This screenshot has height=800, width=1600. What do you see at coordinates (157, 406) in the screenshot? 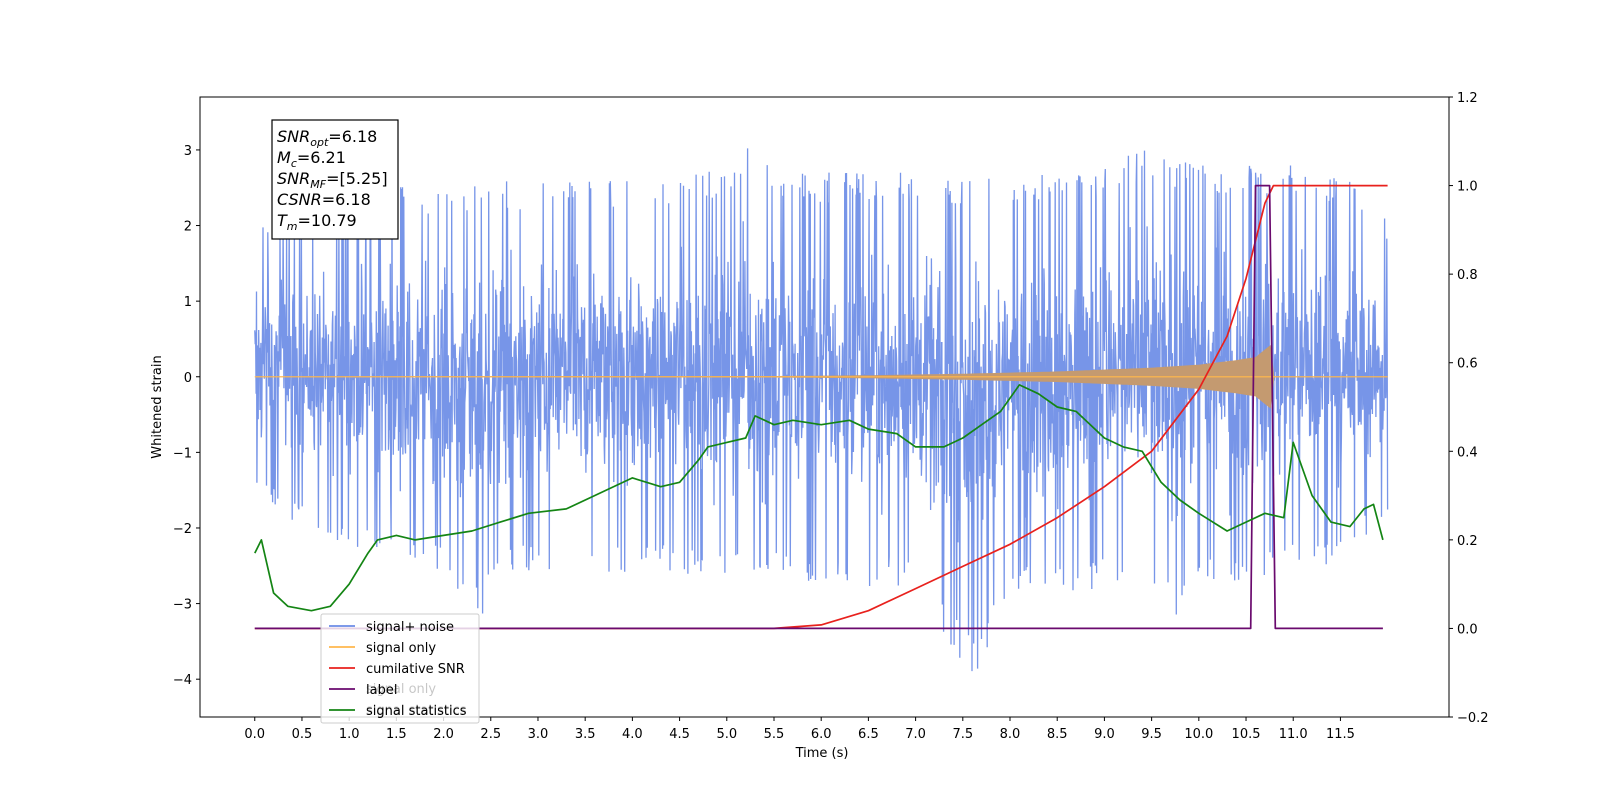
I see `y-axis-label: Whitened strain` at bounding box center [157, 406].